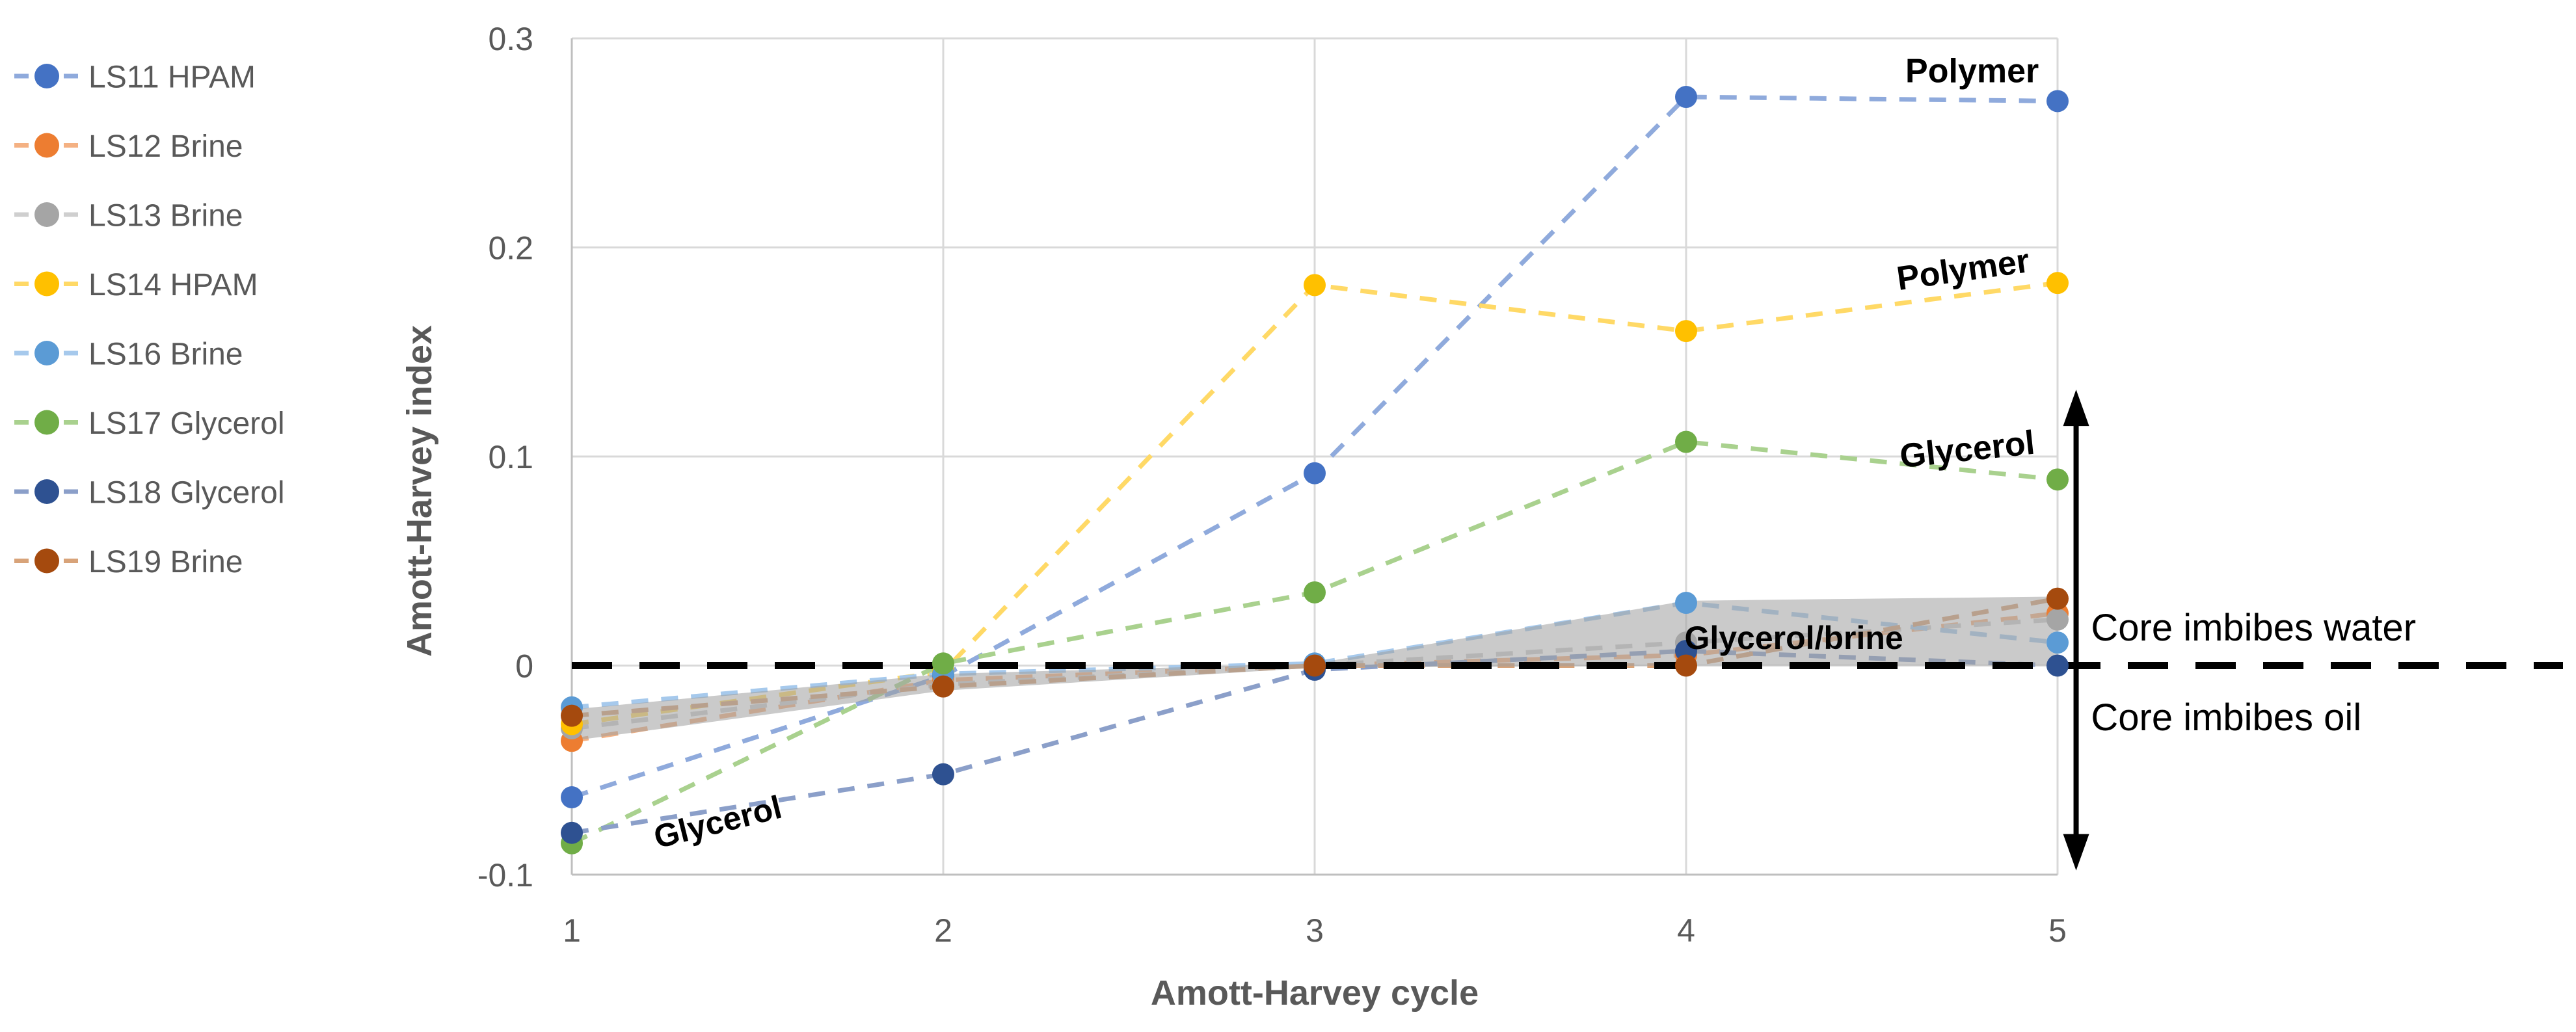  I want to click on legend-marker-ls12-brine, so click(46, 145).